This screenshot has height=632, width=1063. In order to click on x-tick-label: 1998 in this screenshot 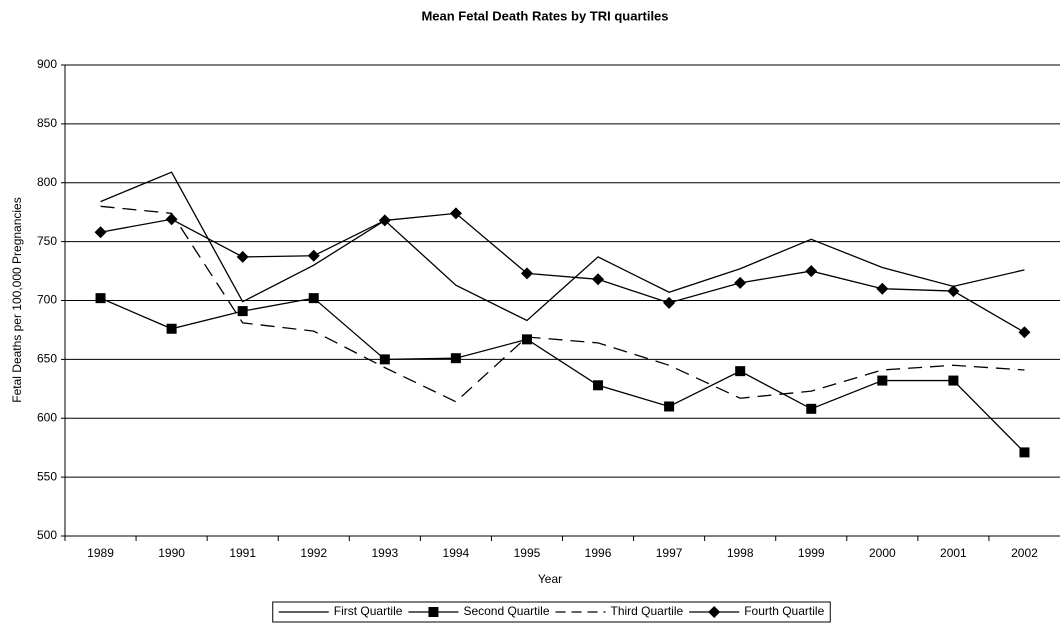, I will do `click(740, 553)`.